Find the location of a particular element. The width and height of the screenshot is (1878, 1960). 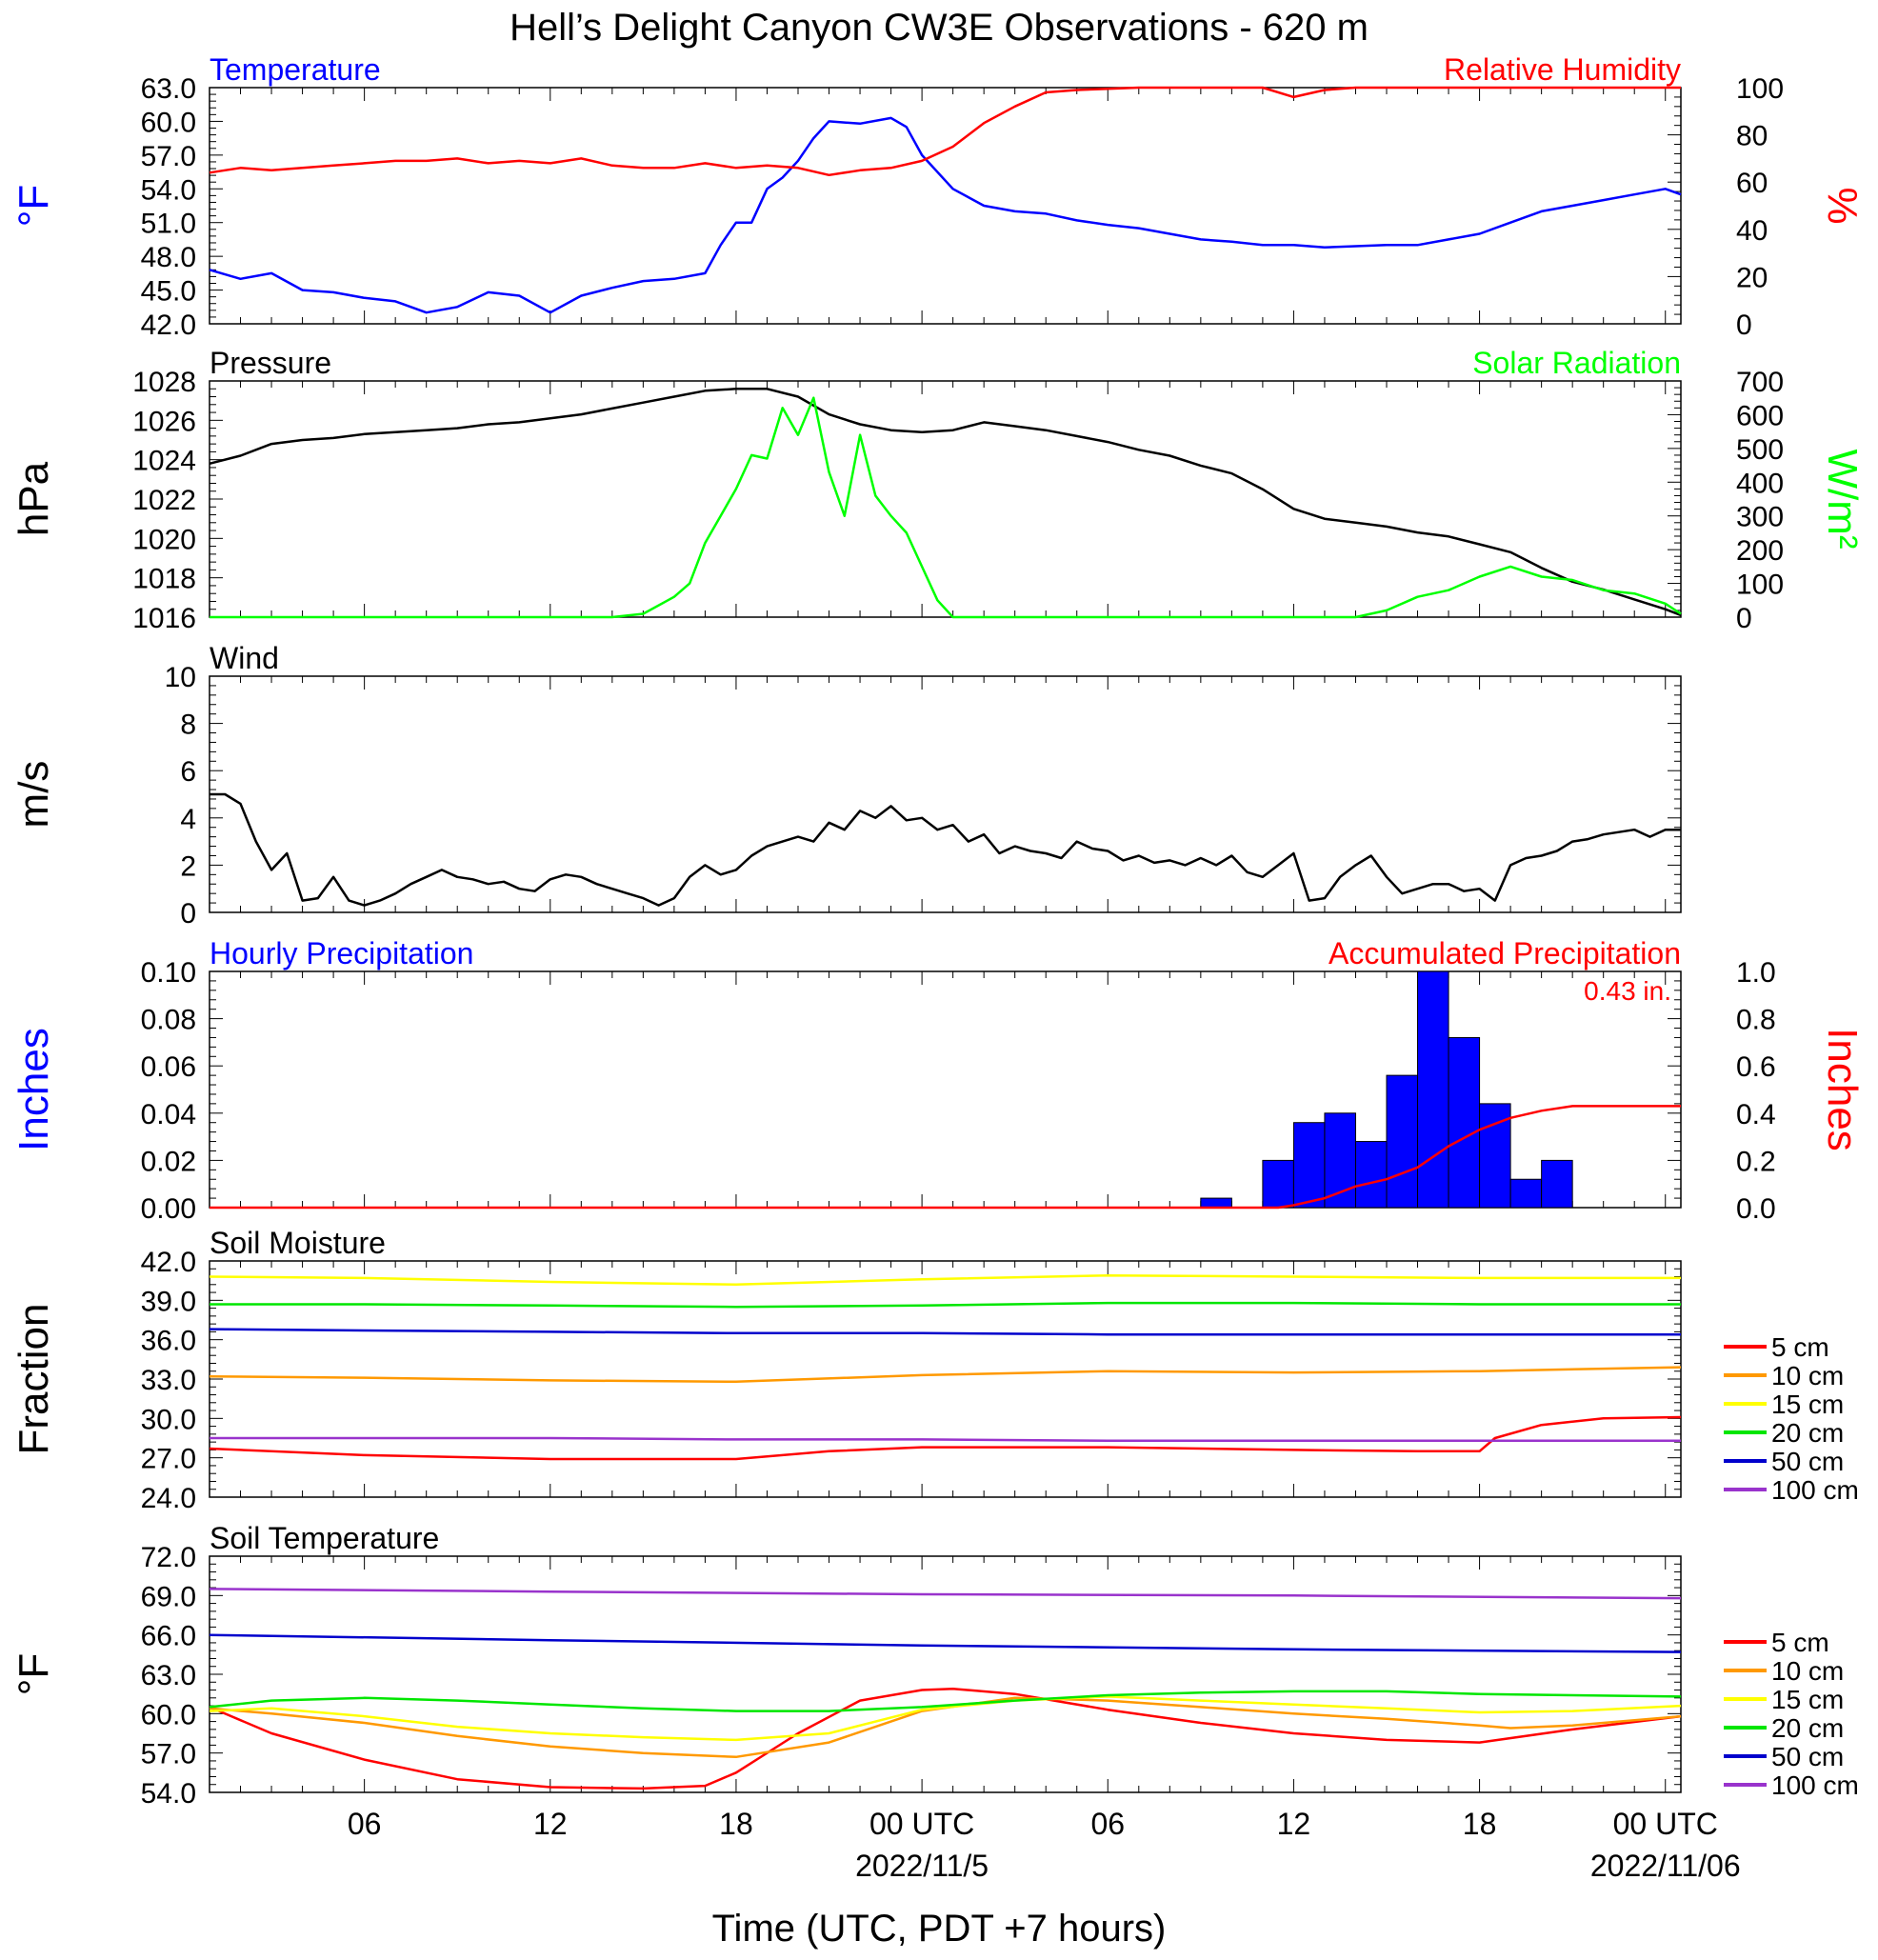

panel-title-left: Wind is located at coordinates (244, 658).